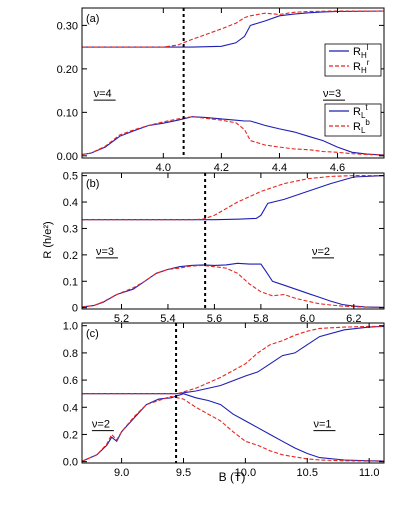 The image size is (408, 528). I want to click on legend-entry: RLt, so click(360, 111).